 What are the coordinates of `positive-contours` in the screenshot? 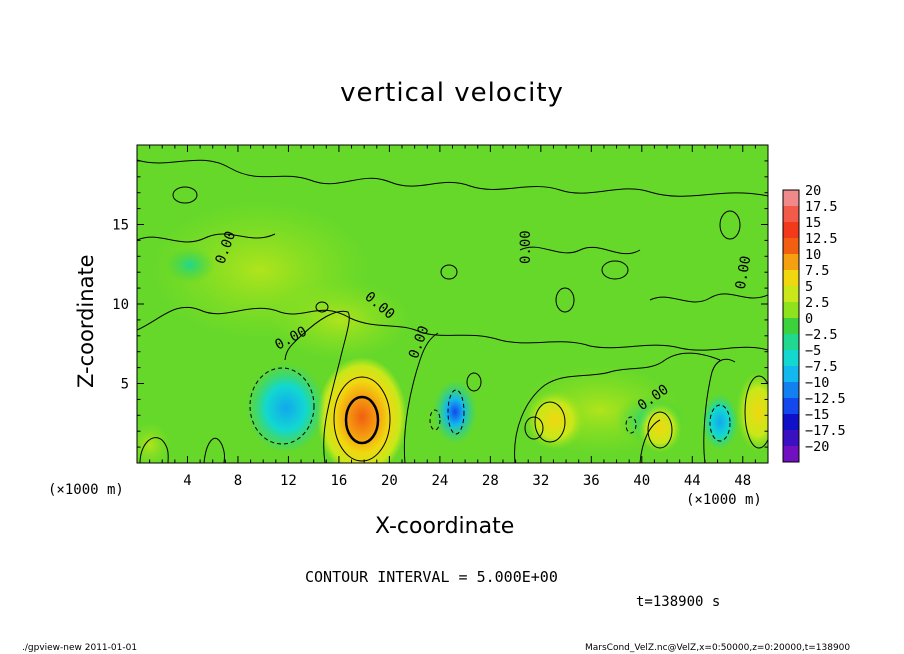 It's located at (550, 418).